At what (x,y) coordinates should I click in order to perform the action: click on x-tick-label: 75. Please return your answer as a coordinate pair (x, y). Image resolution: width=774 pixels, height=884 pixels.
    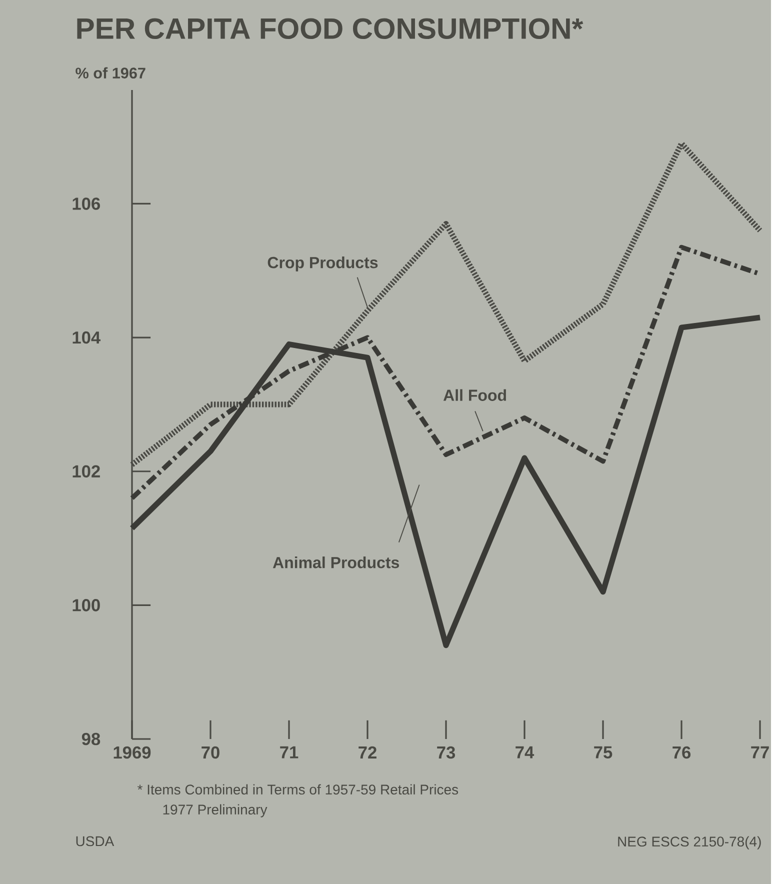
    Looking at the image, I should click on (603, 752).